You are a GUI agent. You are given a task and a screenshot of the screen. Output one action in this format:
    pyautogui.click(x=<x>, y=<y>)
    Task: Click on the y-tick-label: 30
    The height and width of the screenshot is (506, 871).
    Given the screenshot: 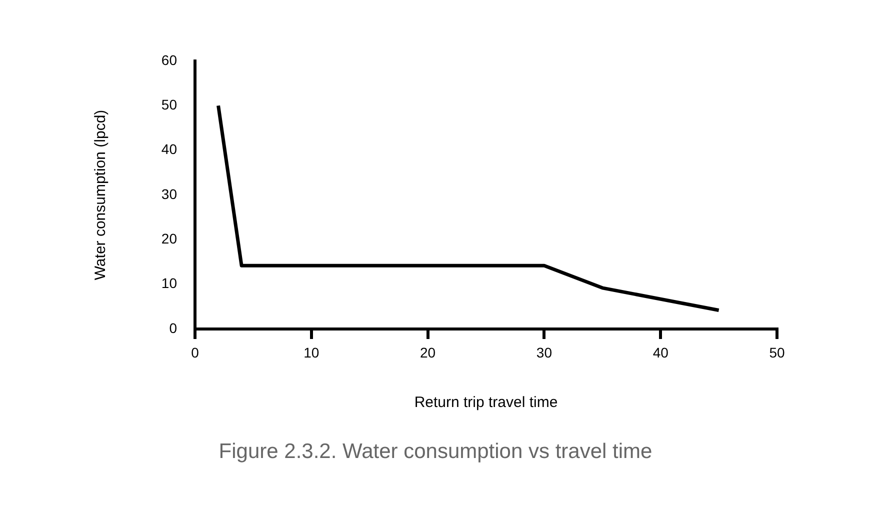 What is the action you would take?
    pyautogui.click(x=169, y=194)
    